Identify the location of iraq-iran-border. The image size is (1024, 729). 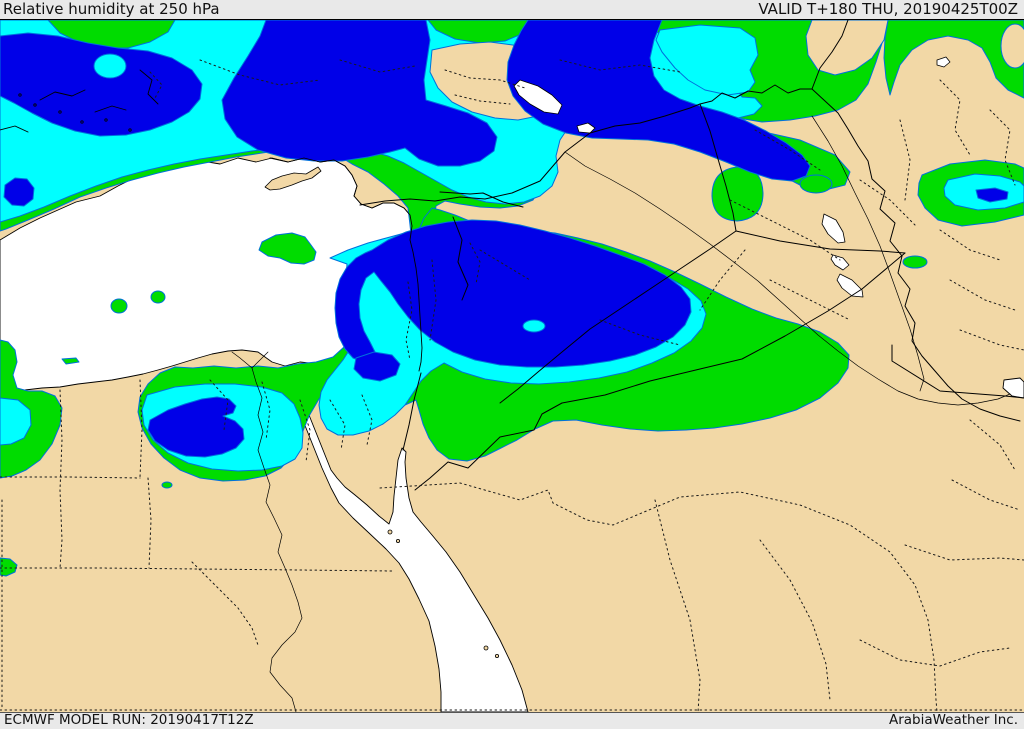
(916, 255).